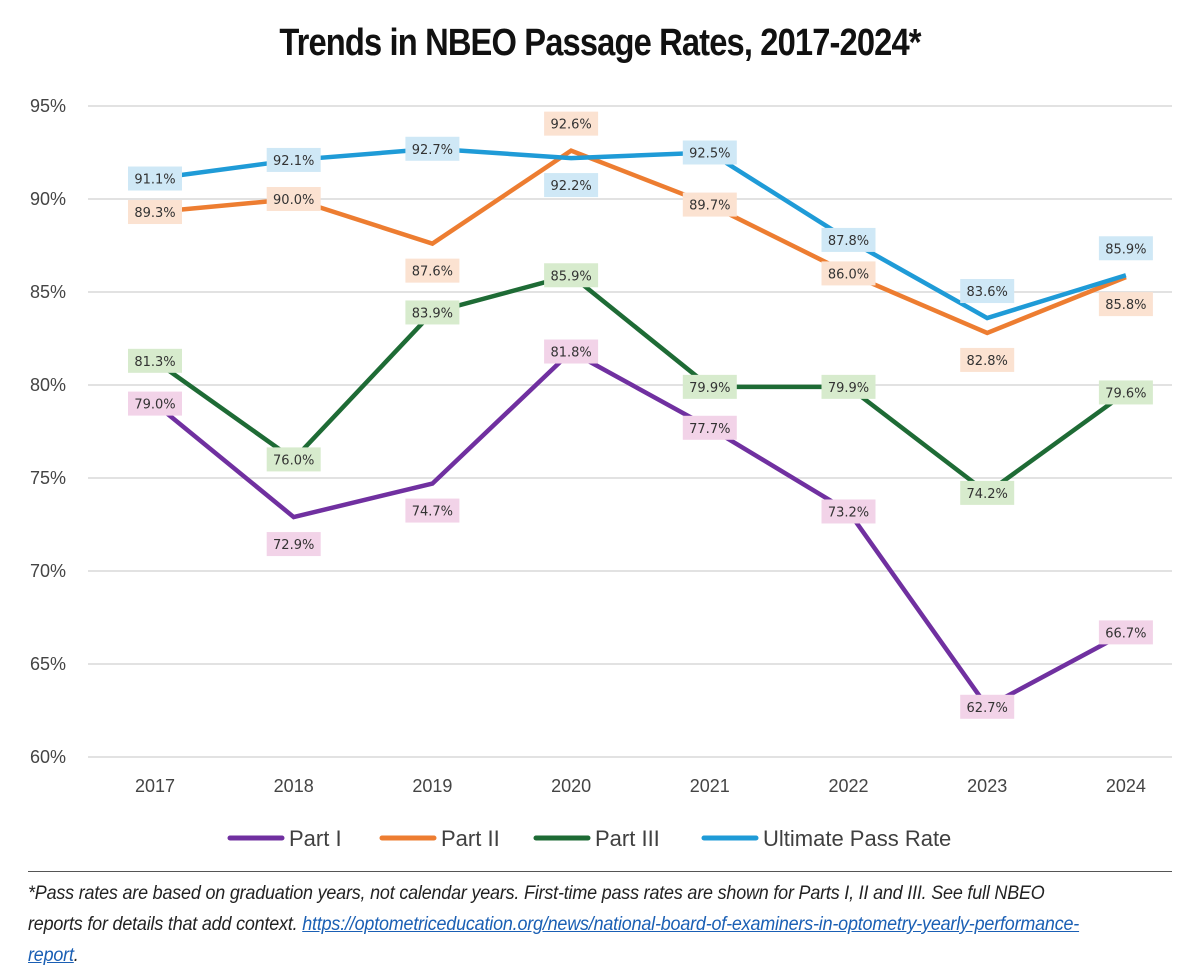  I want to click on y-tick-label: 70%, so click(48, 571).